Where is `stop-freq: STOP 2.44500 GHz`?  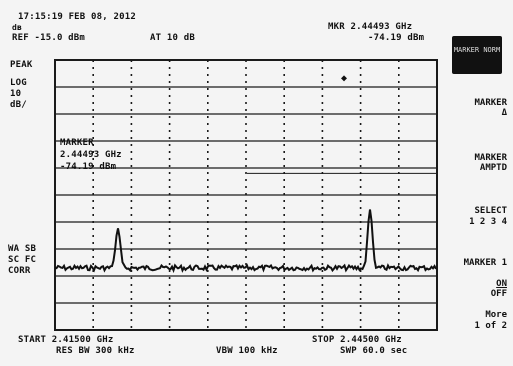
stop-freq: STOP 2.44500 GHz is located at coordinates (357, 340).